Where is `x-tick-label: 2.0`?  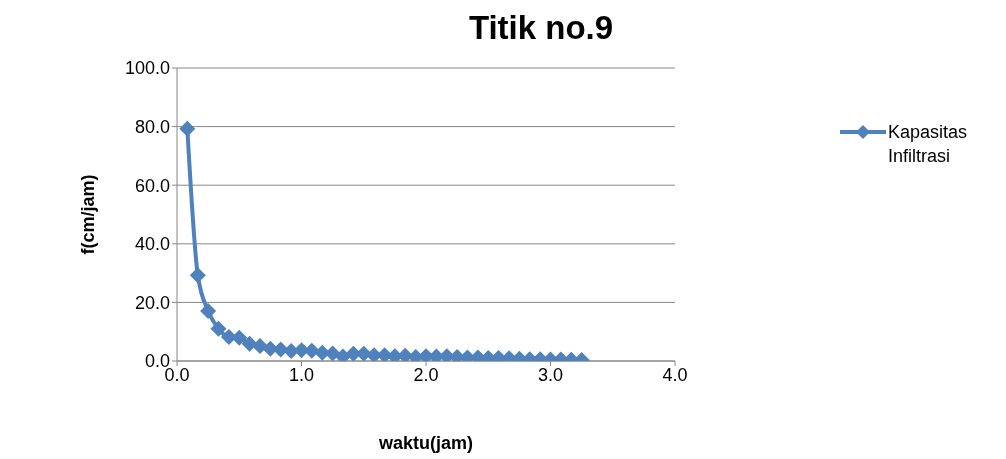 x-tick-label: 2.0 is located at coordinates (426, 374).